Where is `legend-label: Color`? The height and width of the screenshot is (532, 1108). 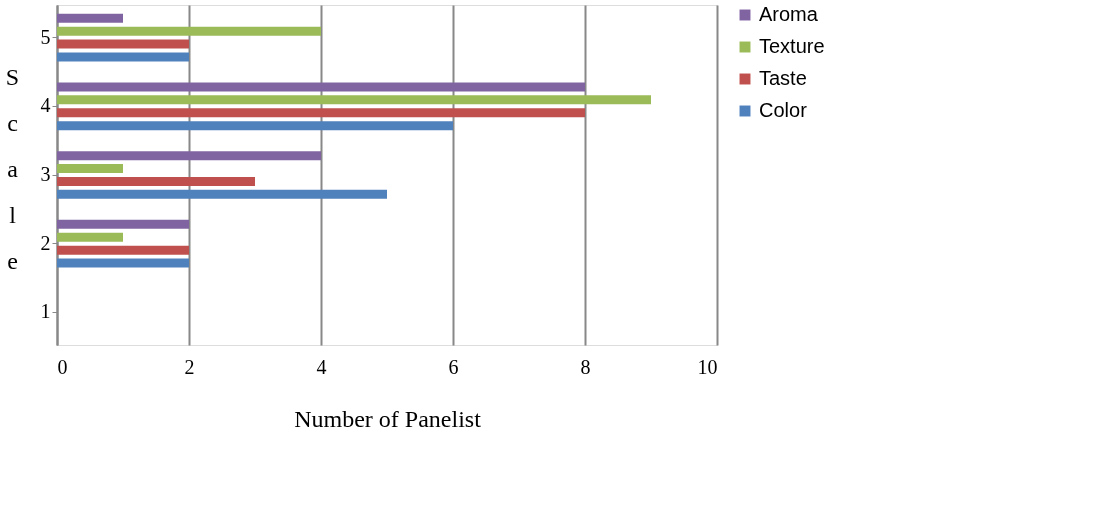
legend-label: Color is located at coordinates (783, 110).